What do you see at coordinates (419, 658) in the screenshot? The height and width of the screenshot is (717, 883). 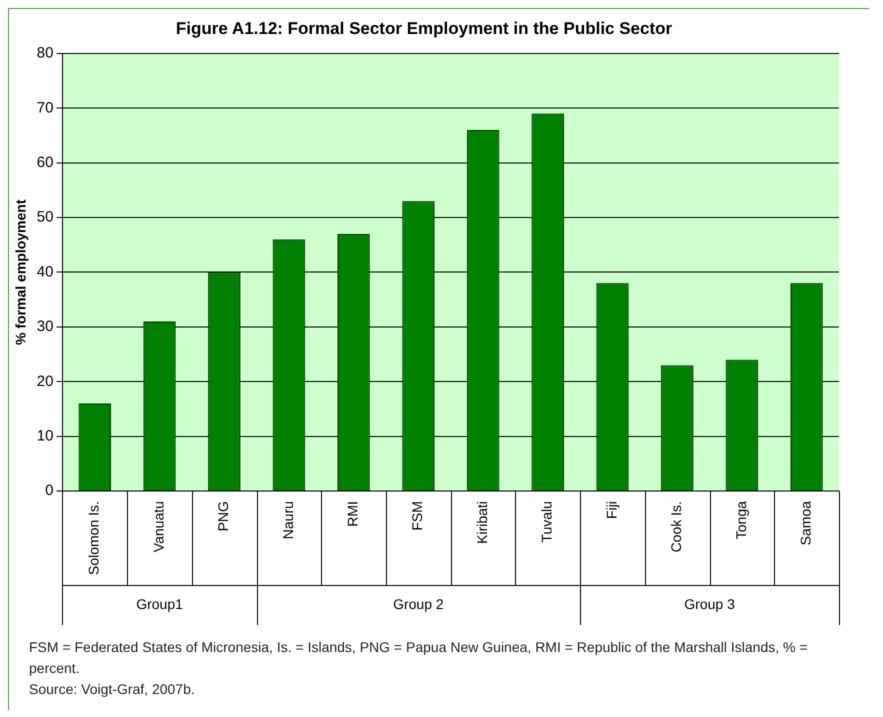 I see `text: FSM = Federated States of Micronesia, Is. = Islands, PNG = Papua New Guinea, RMI = Republic of the Marshall Islands, % = percent.` at bounding box center [419, 658].